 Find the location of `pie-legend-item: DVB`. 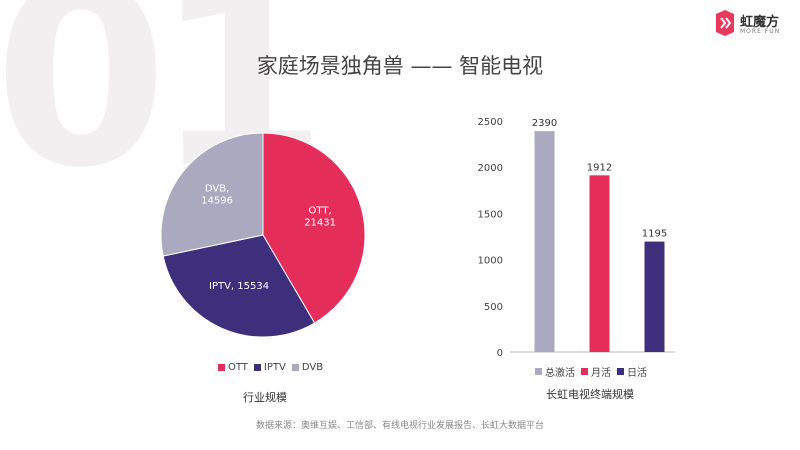

pie-legend-item: DVB is located at coordinates (307, 367).